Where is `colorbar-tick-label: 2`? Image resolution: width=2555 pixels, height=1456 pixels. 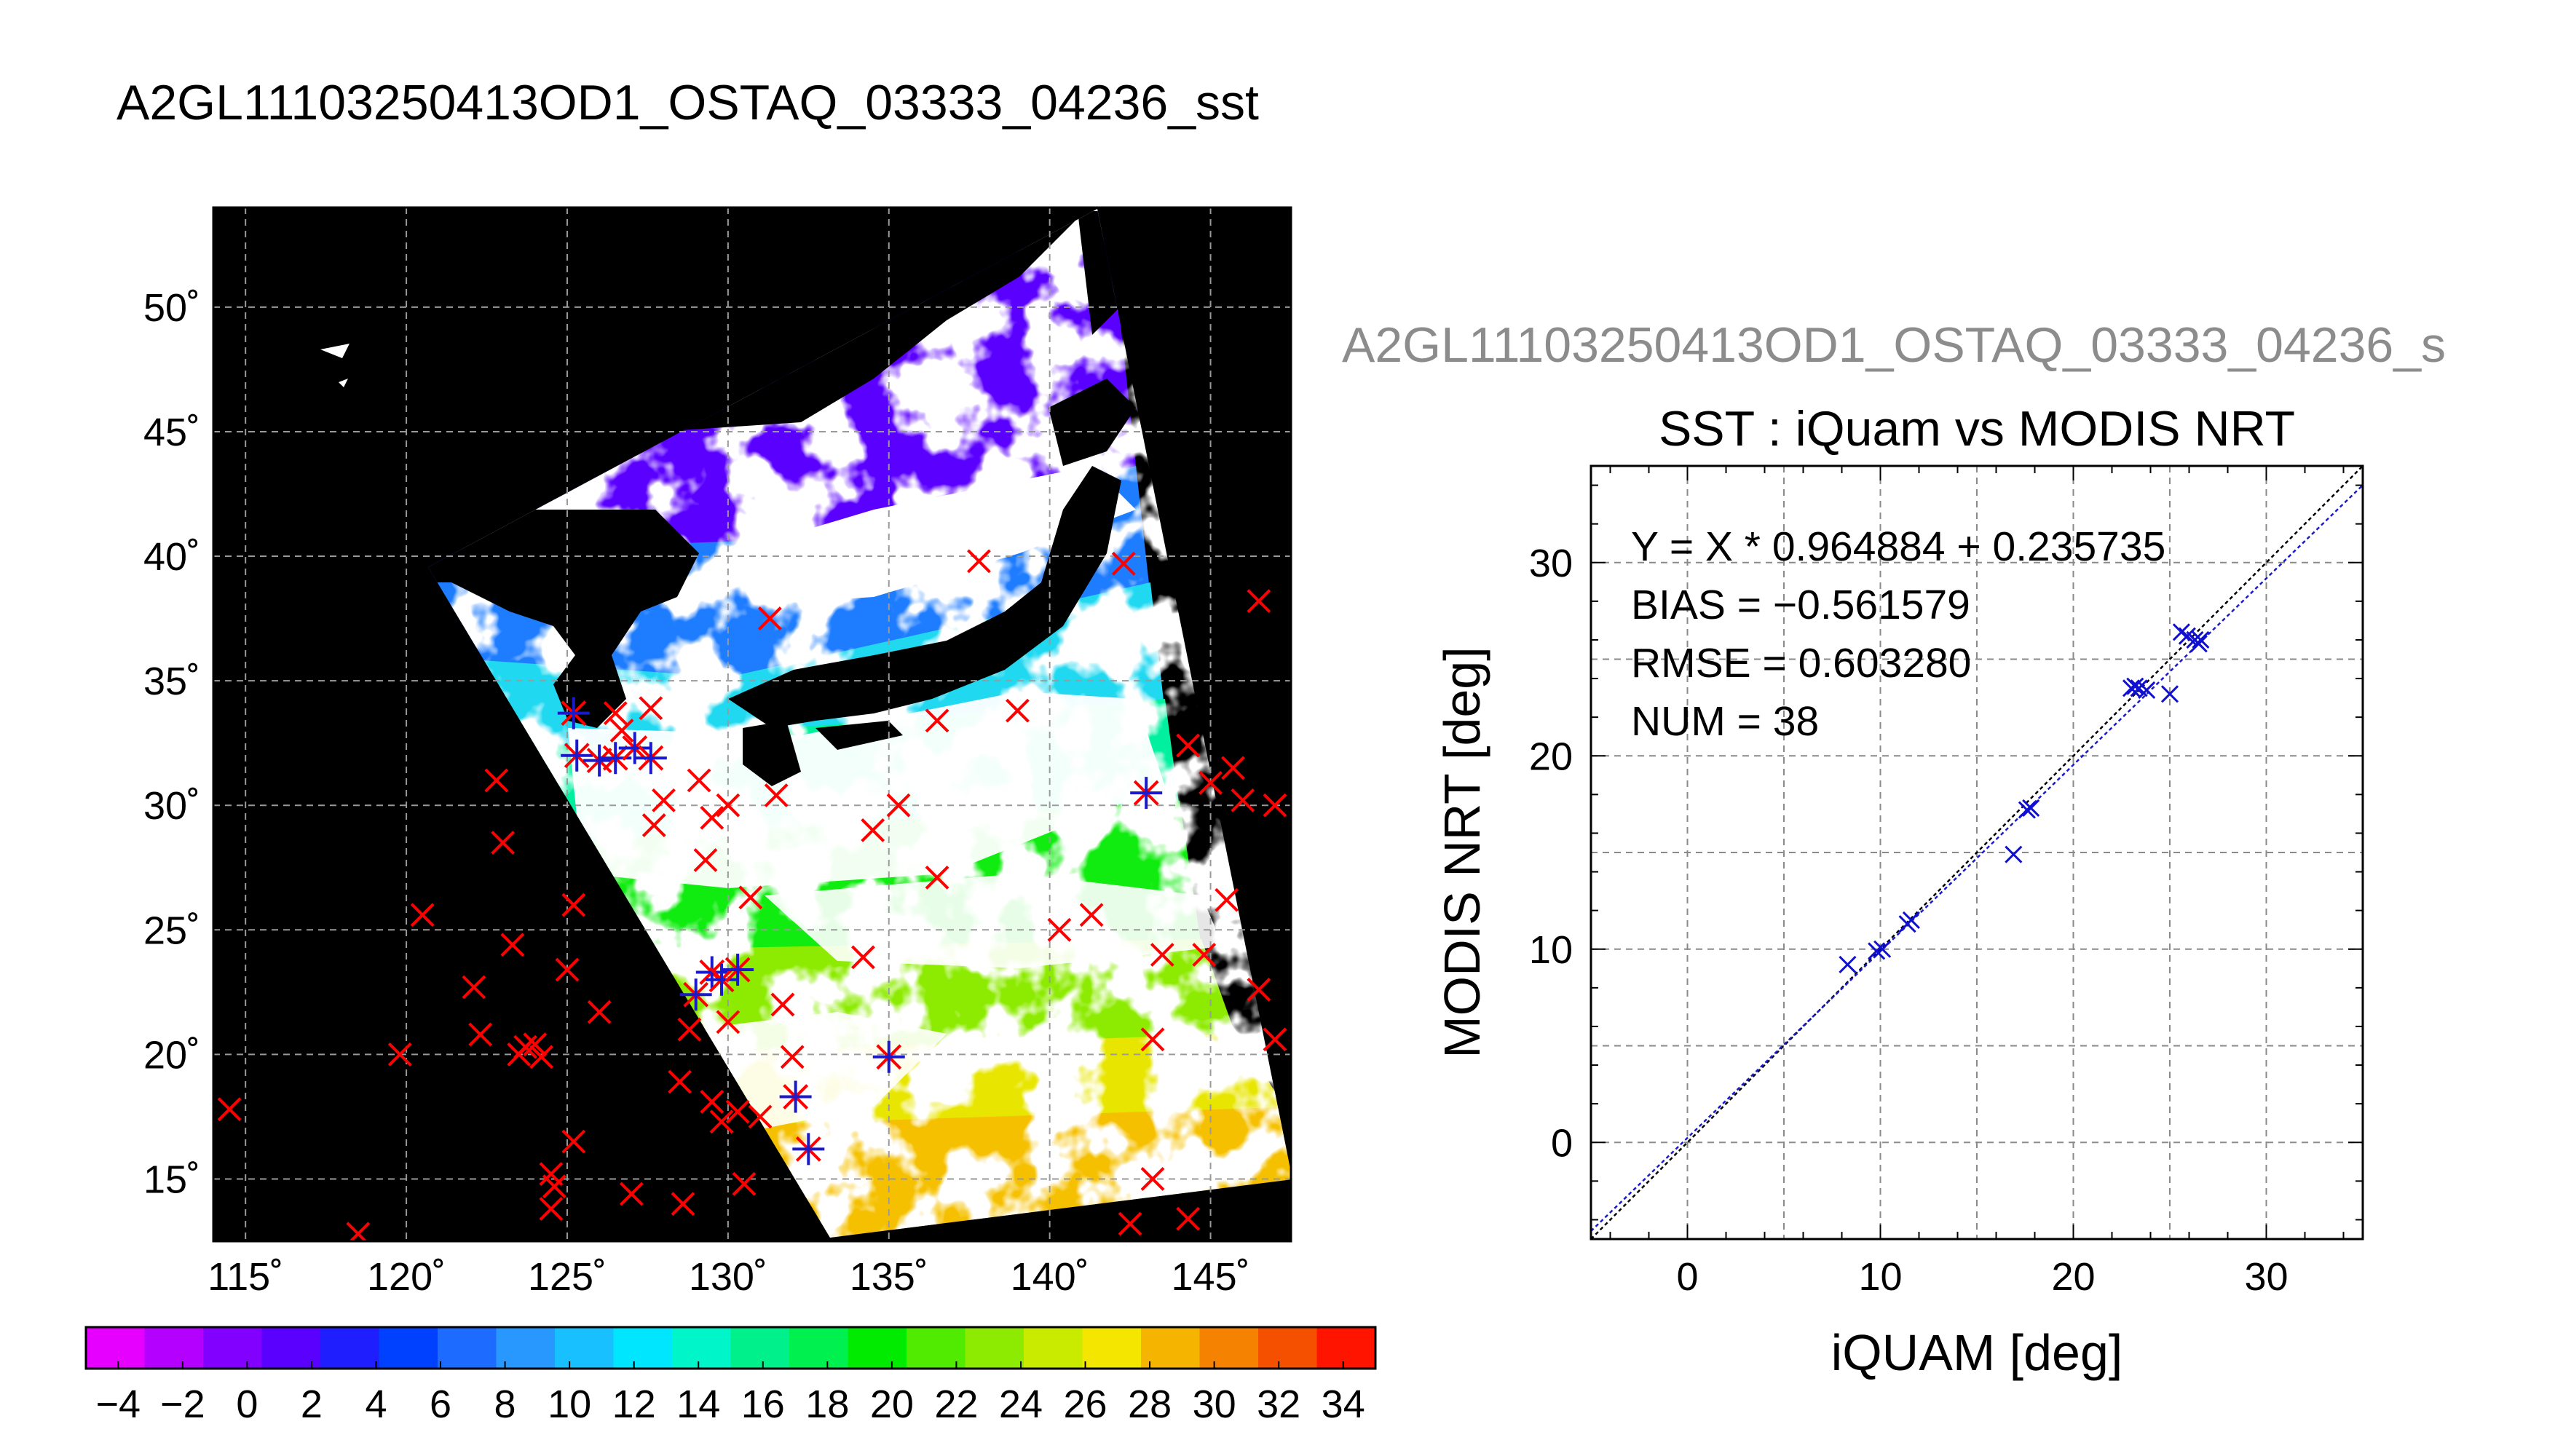
colorbar-tick-label: 2 is located at coordinates (312, 1404).